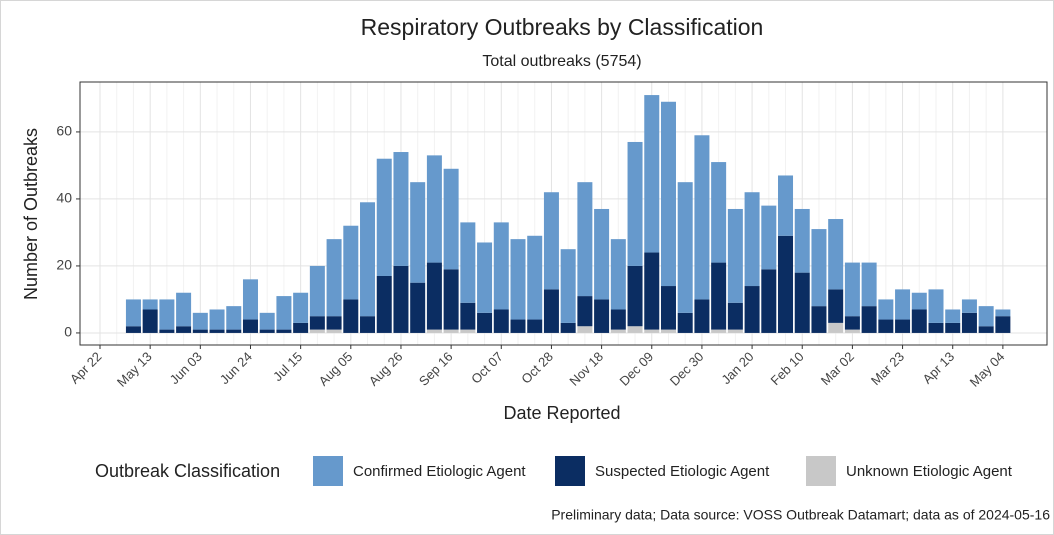 This screenshot has width=1054, height=535. What do you see at coordinates (64, 265) in the screenshot?
I see `y-tick-label: 20` at bounding box center [64, 265].